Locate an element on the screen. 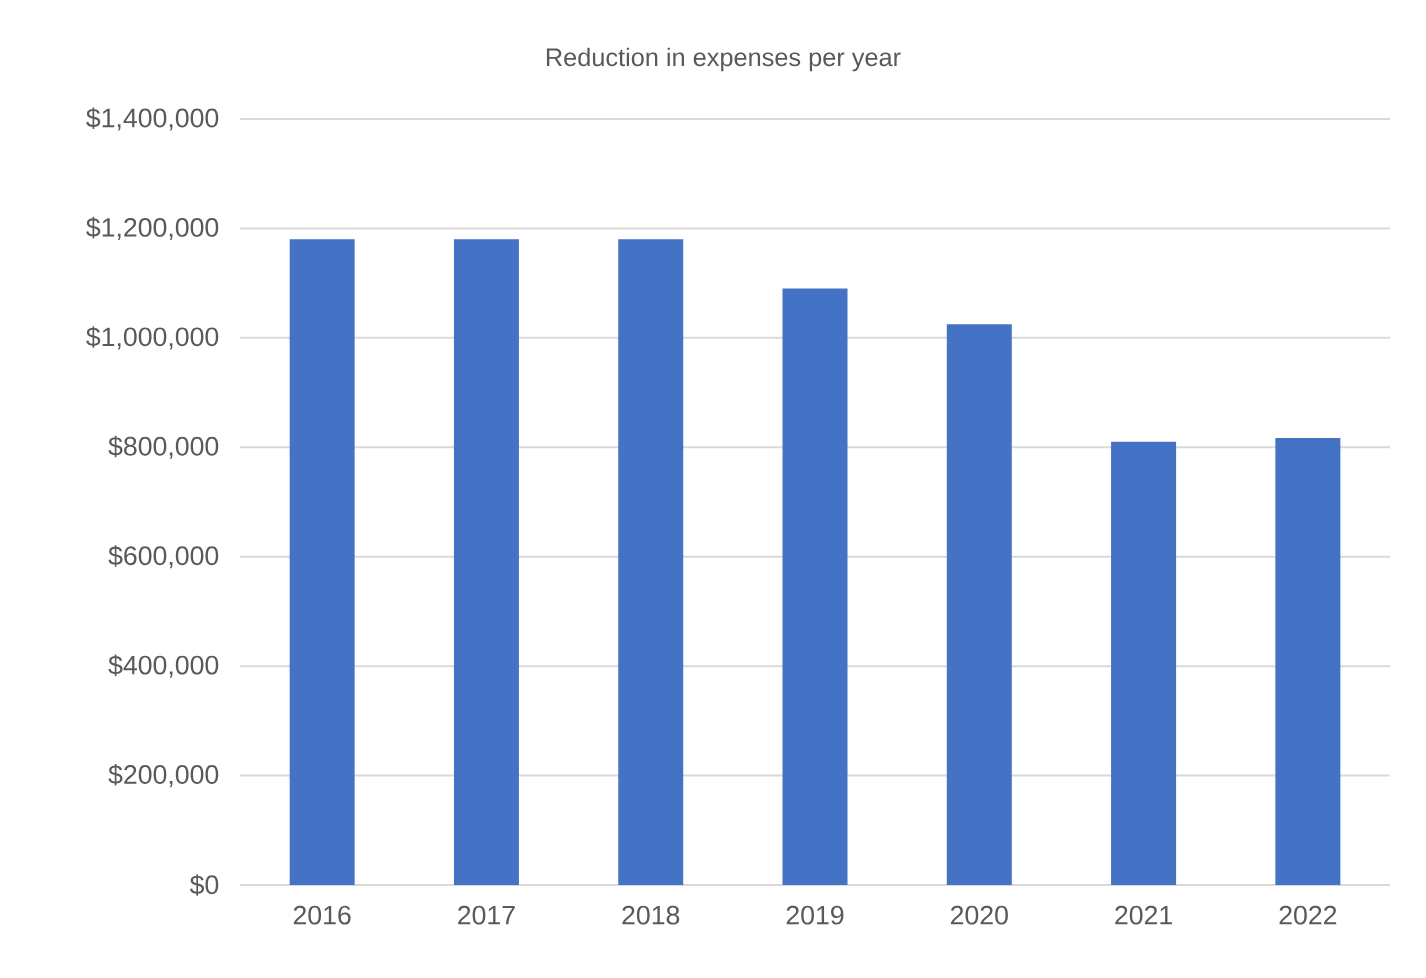 The height and width of the screenshot is (978, 1426). x-tick-label: 2017 is located at coordinates (486, 915).